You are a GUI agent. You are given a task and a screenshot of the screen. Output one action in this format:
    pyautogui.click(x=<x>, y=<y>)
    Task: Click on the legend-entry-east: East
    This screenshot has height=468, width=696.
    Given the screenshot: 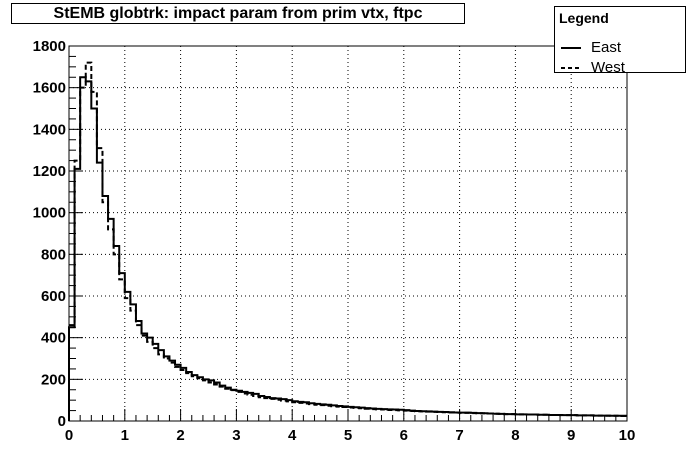 What is the action you would take?
    pyautogui.click(x=619, y=48)
    